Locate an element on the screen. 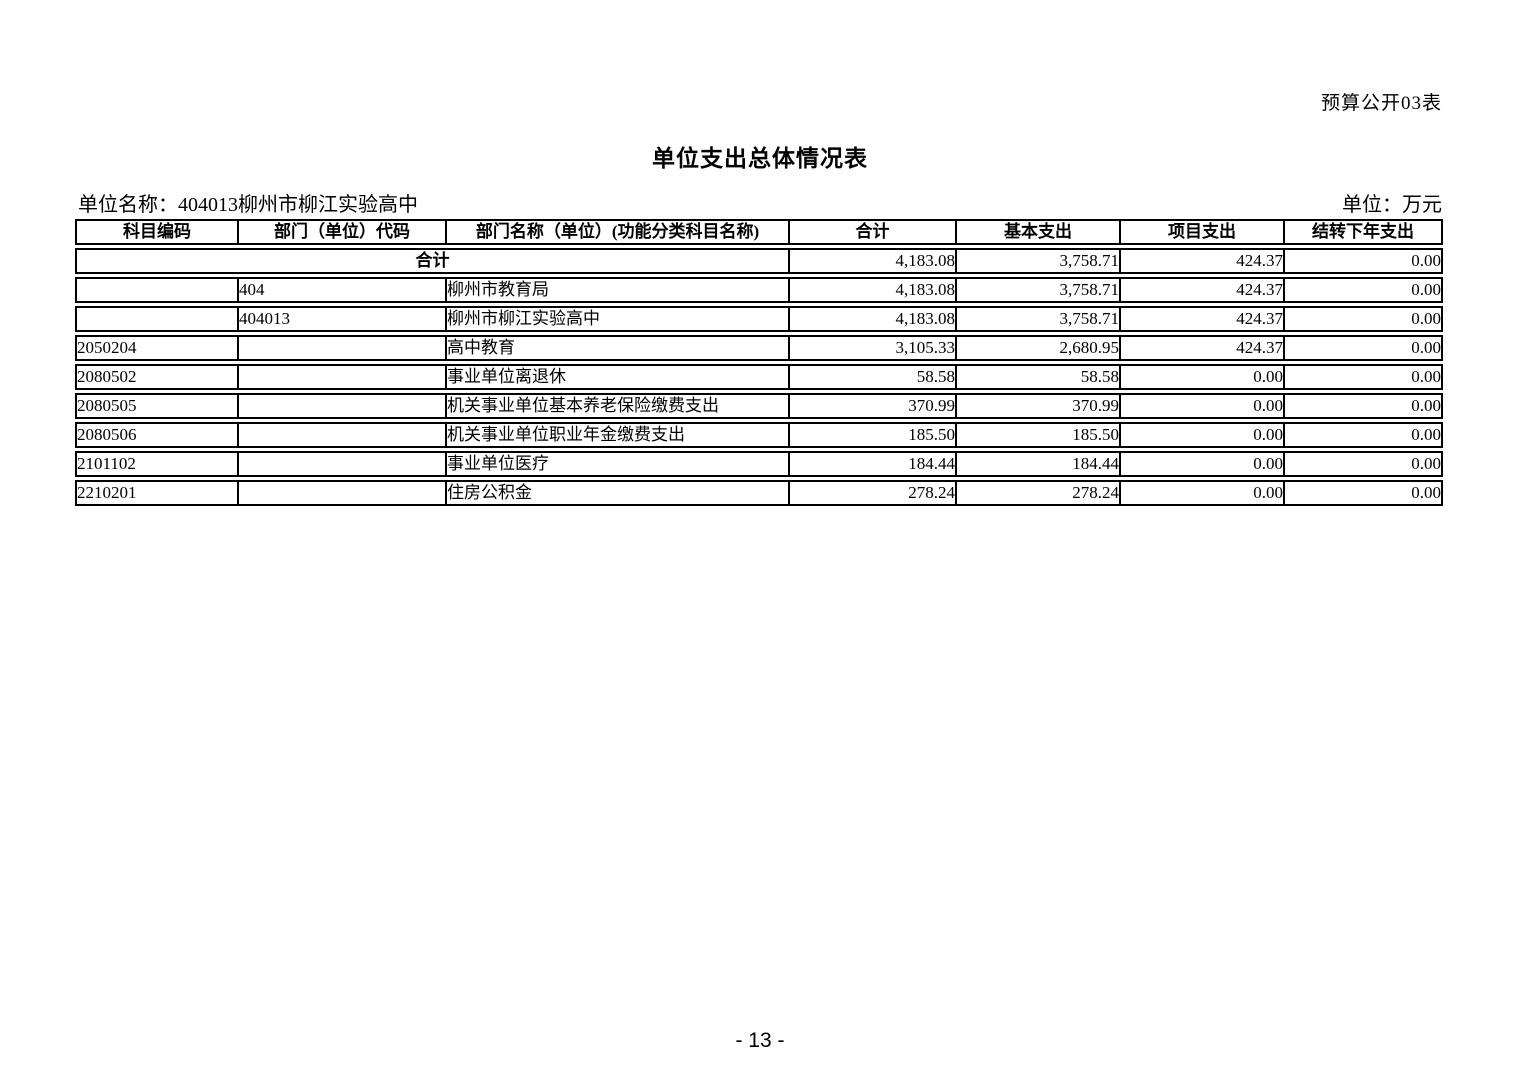 The height and width of the screenshot is (1074, 1520). basic-cell: 185.50 is located at coordinates (1039, 435).